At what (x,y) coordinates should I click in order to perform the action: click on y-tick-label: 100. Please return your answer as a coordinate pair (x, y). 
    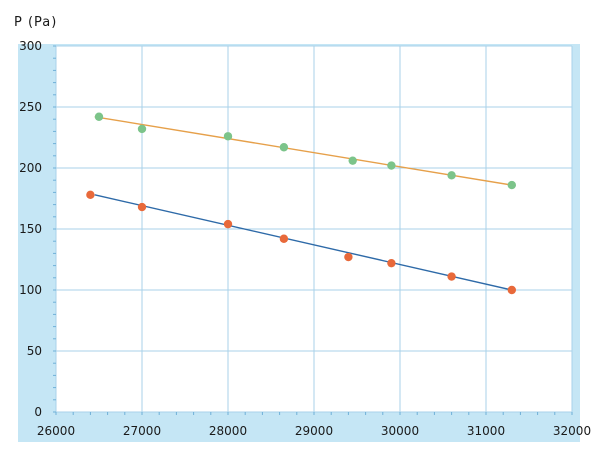
    Looking at the image, I should click on (30, 290).